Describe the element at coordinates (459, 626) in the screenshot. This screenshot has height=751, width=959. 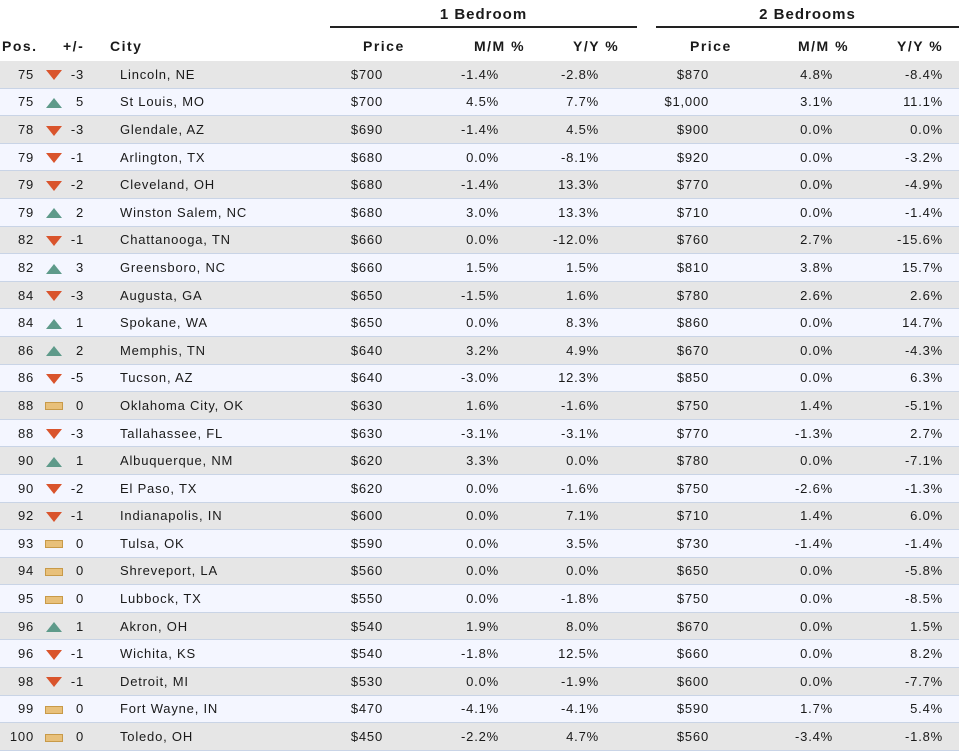
I see `cell-mm-1br: 1.9%` at that location.